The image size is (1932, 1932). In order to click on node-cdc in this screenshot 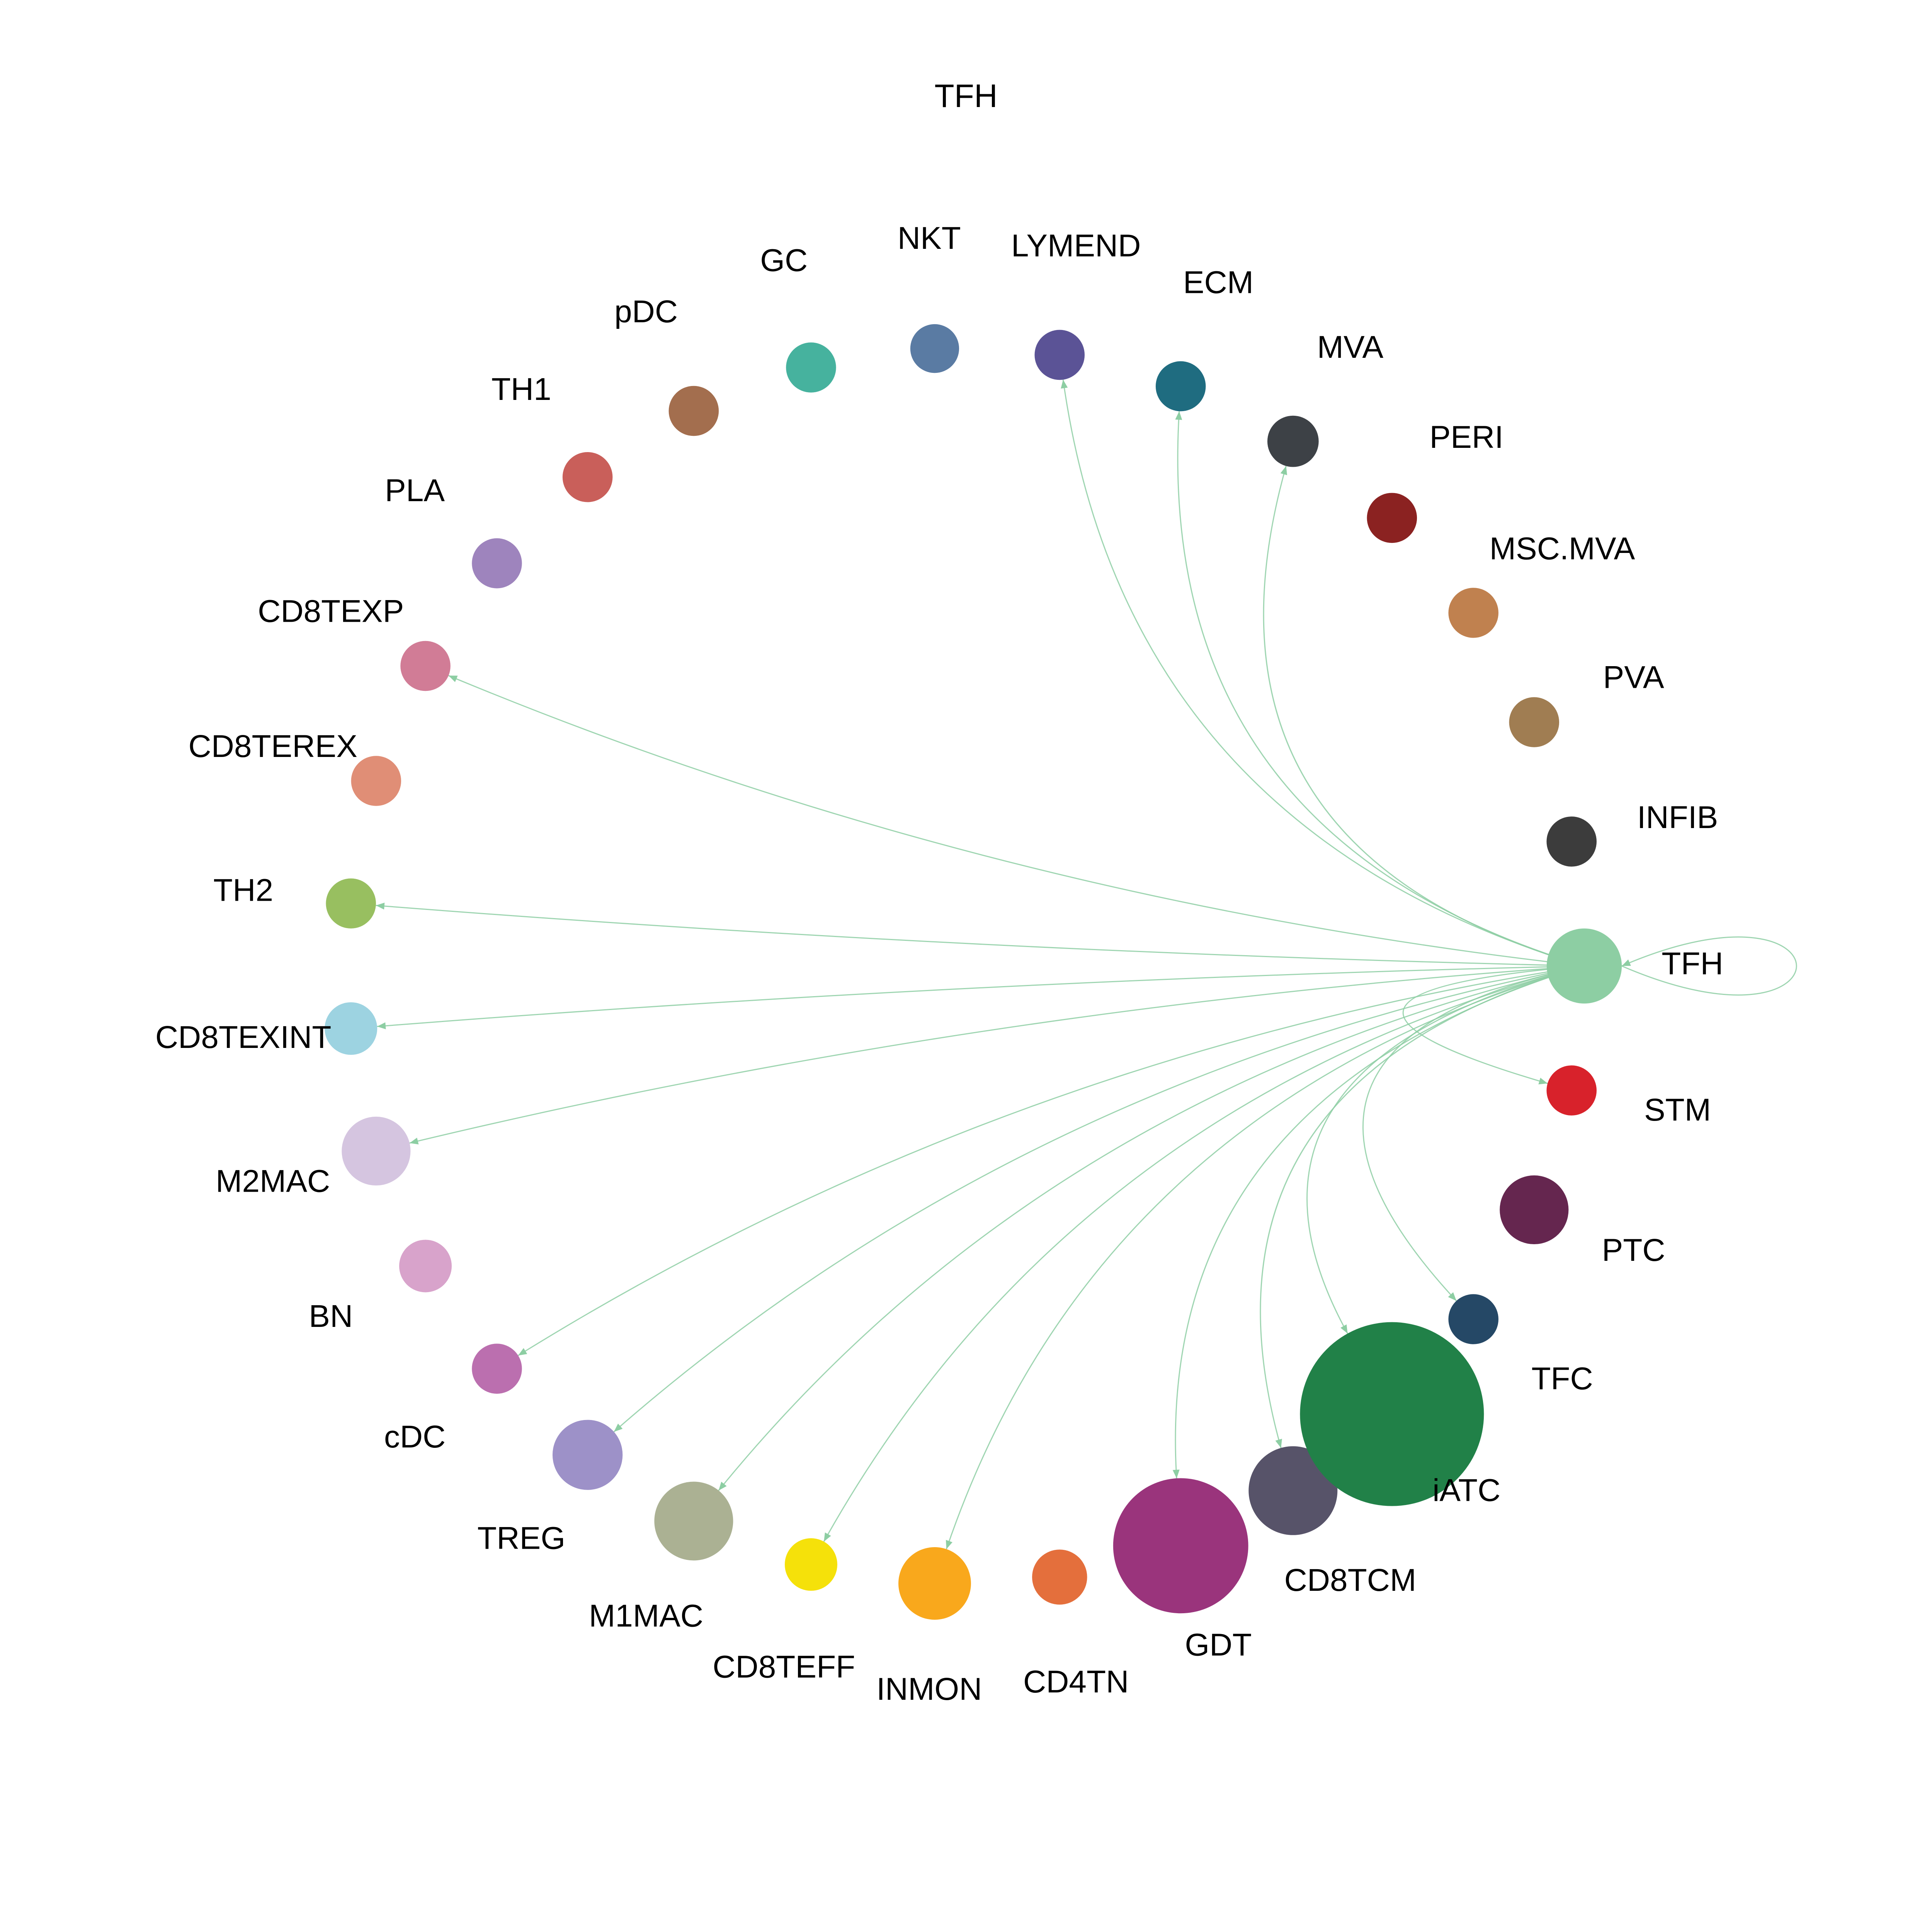, I will do `click(497, 1369)`.